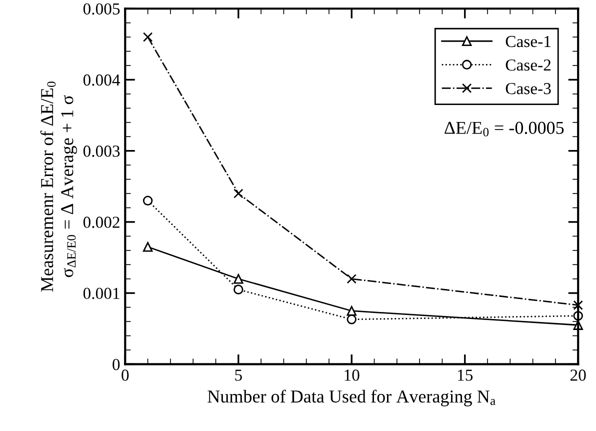 This screenshot has width=596, height=431. I want to click on x-tick-label: 10, so click(352, 375).